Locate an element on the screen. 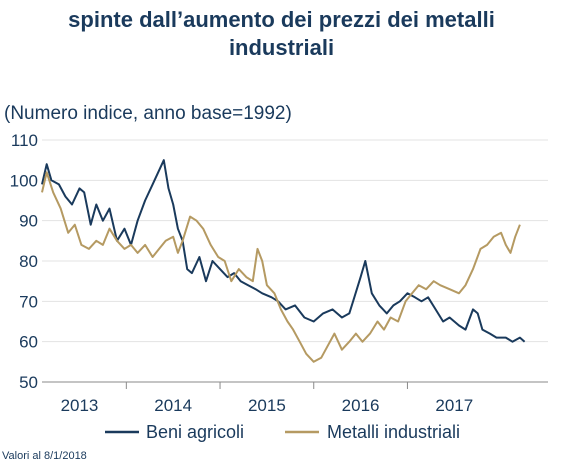  x-tick-label-2017: 2017 is located at coordinates (454, 405).